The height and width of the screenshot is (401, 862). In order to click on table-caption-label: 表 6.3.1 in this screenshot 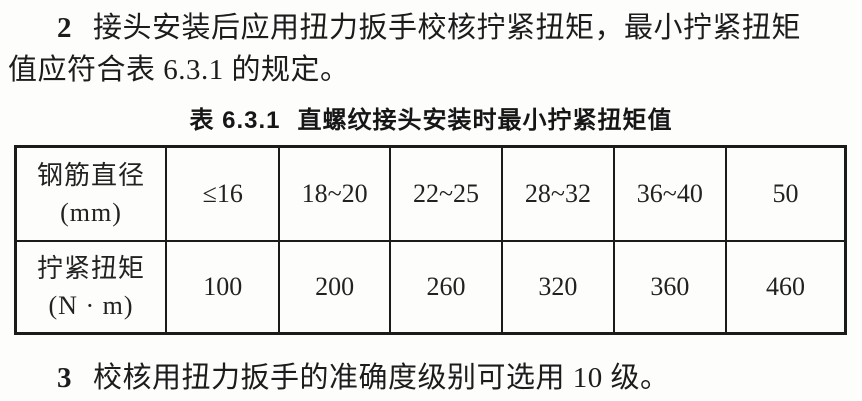, I will do `click(235, 120)`.